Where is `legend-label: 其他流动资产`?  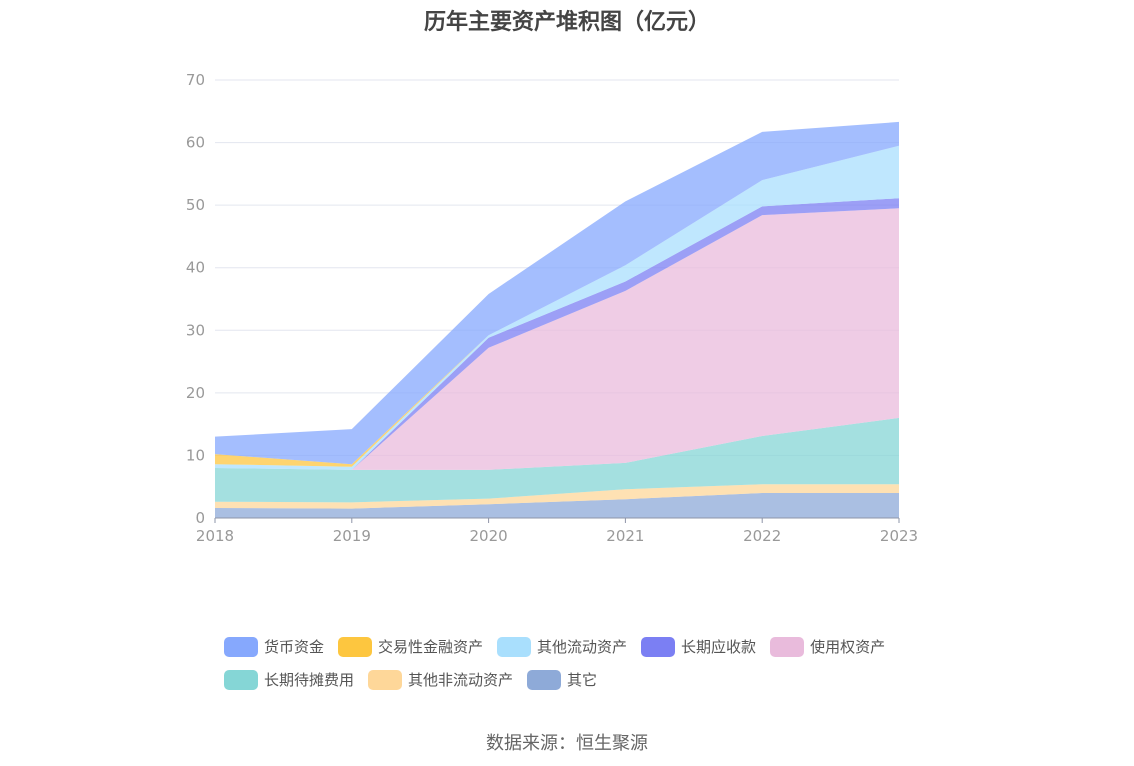 legend-label: 其他流动资产 is located at coordinates (582, 647).